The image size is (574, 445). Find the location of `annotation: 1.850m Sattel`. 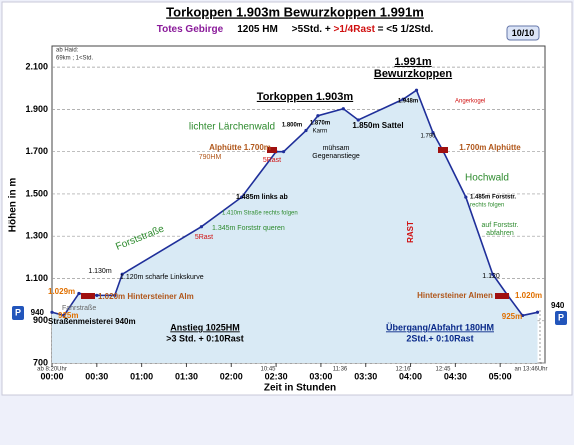

annotation: 1.850m Sattel is located at coordinates (377, 125).